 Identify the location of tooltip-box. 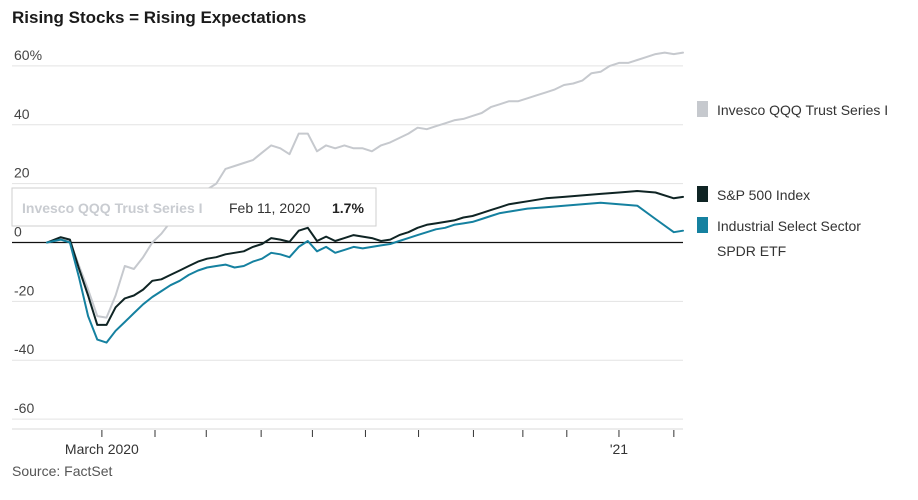
(194, 207).